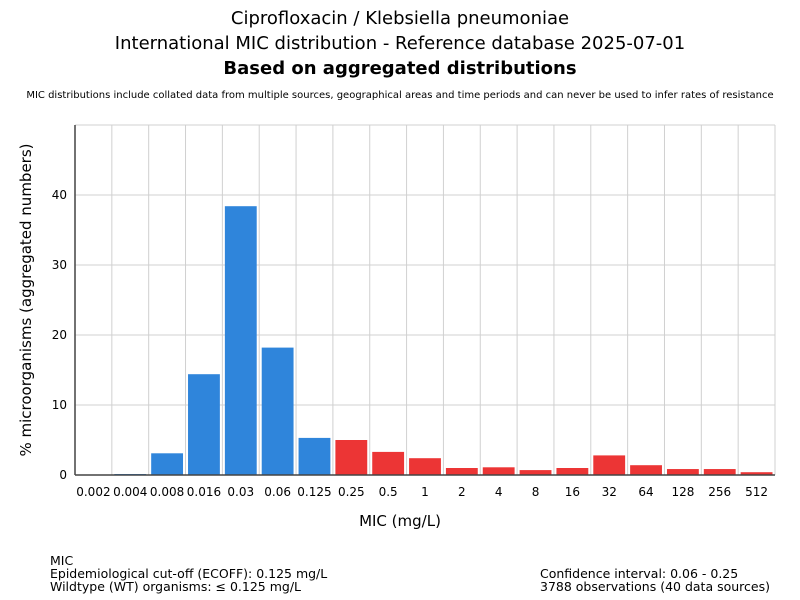 This screenshot has height=600, width=800. What do you see at coordinates (351, 492) in the screenshot?
I see `x-tick-label: 0.25` at bounding box center [351, 492].